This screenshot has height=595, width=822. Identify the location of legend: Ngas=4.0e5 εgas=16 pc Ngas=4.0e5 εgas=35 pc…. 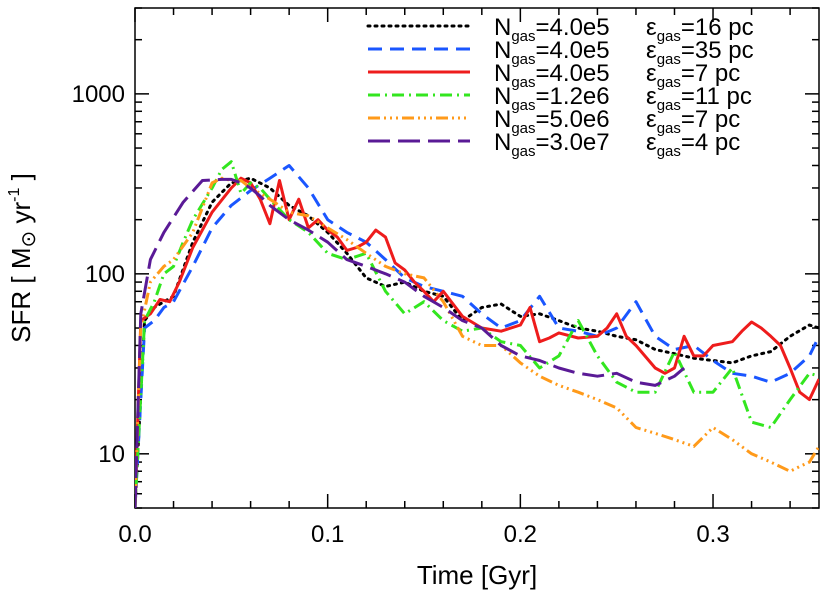
(560, 87).